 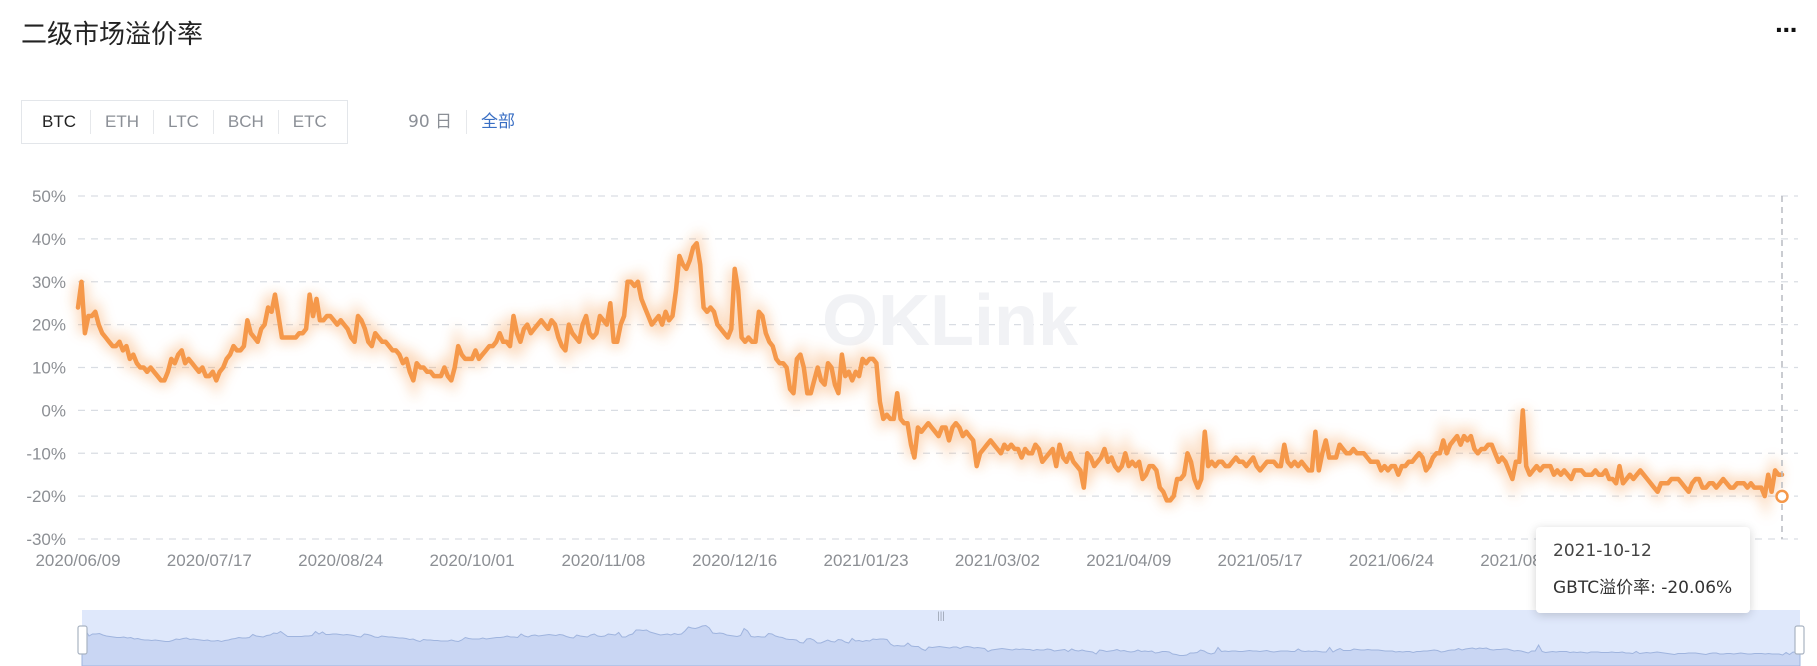 What do you see at coordinates (1782, 496) in the screenshot?
I see `highlight-point` at bounding box center [1782, 496].